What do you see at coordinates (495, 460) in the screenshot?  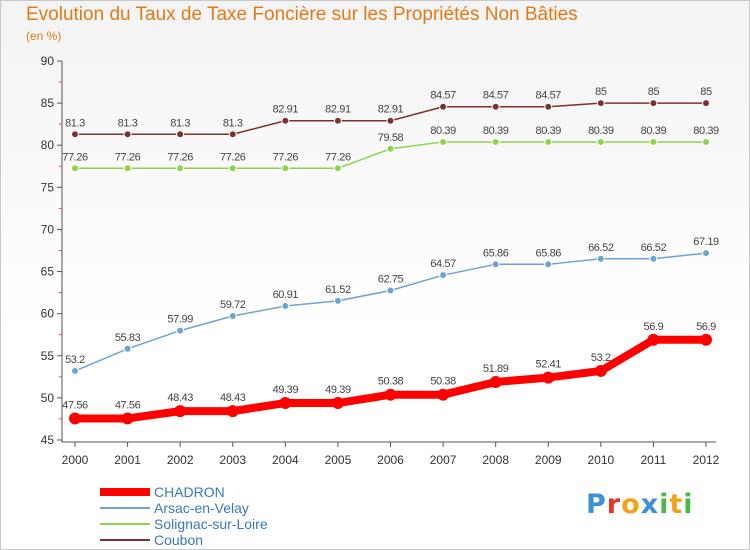 I see `x-tick-label: 2008` at bounding box center [495, 460].